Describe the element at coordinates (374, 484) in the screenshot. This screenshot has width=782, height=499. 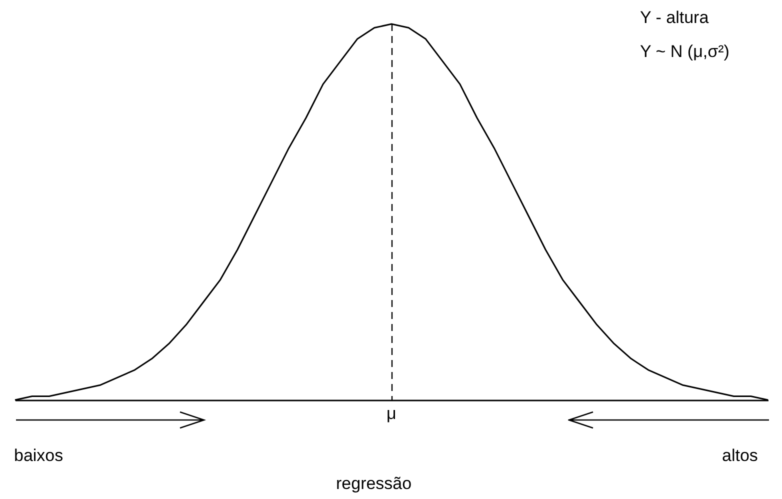
I see `text: regressão` at that location.